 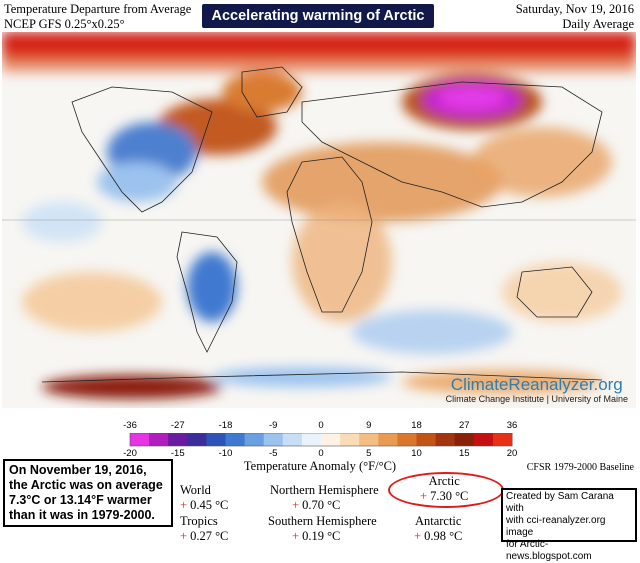 What do you see at coordinates (443, 536) in the screenshot?
I see `stat-antarctic-value: 0.98 °C` at bounding box center [443, 536].